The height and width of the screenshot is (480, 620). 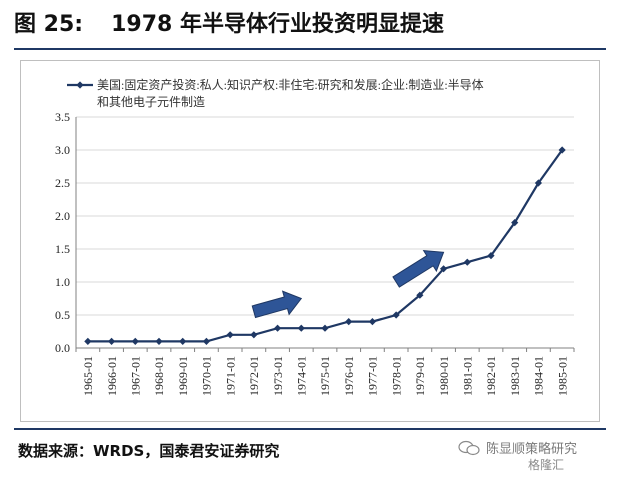 What do you see at coordinates (290, 84) in the screenshot?
I see `legend-label-line1: 美国:固定资产投资:私人:知识产权:非住宅:研究和发展:企业:制造业:半导体` at bounding box center [290, 84].